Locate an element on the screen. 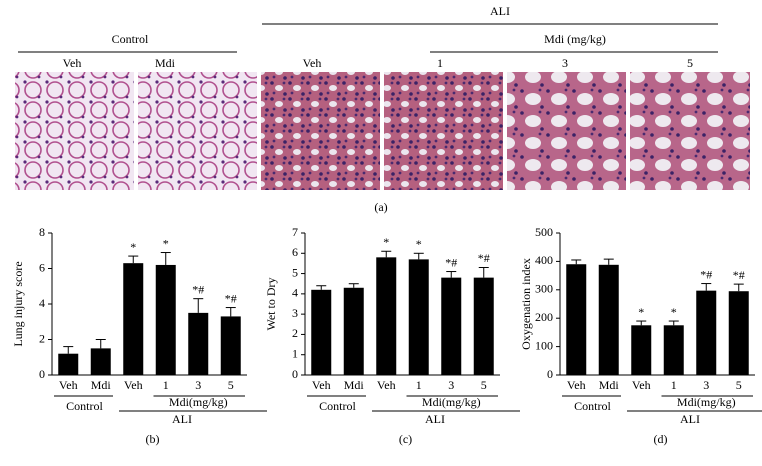 This screenshot has height=466, width=762. mdi-label: Mdi (mg/kg) is located at coordinates (575, 39).